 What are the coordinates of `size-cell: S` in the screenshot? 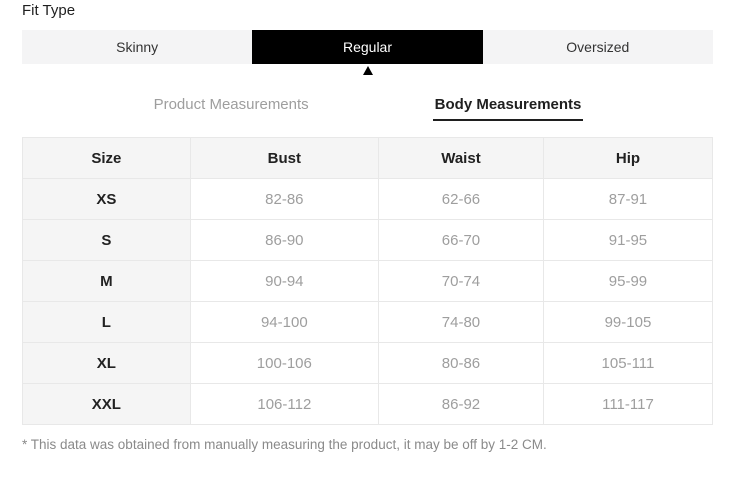 It's located at (106, 240).